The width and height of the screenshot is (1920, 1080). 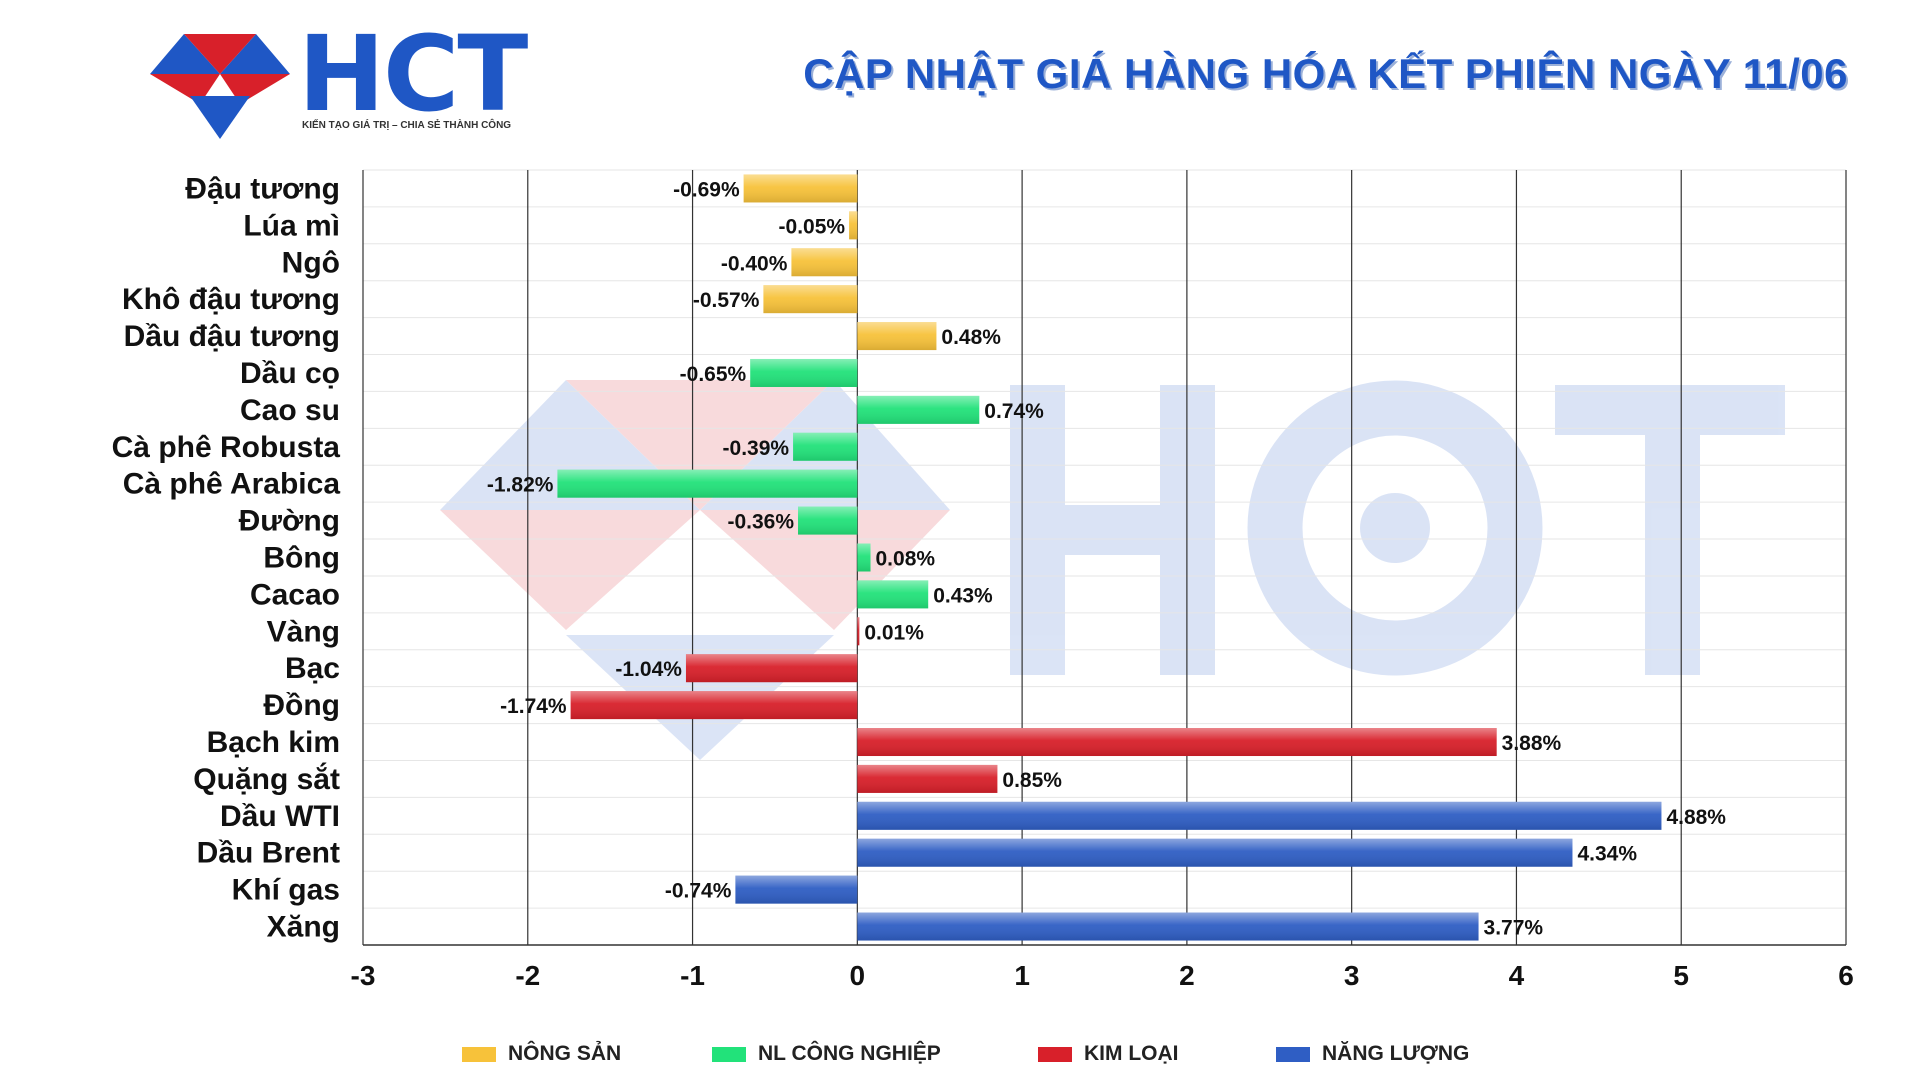 I want to click on data-label: -0.40%, so click(x=754, y=263).